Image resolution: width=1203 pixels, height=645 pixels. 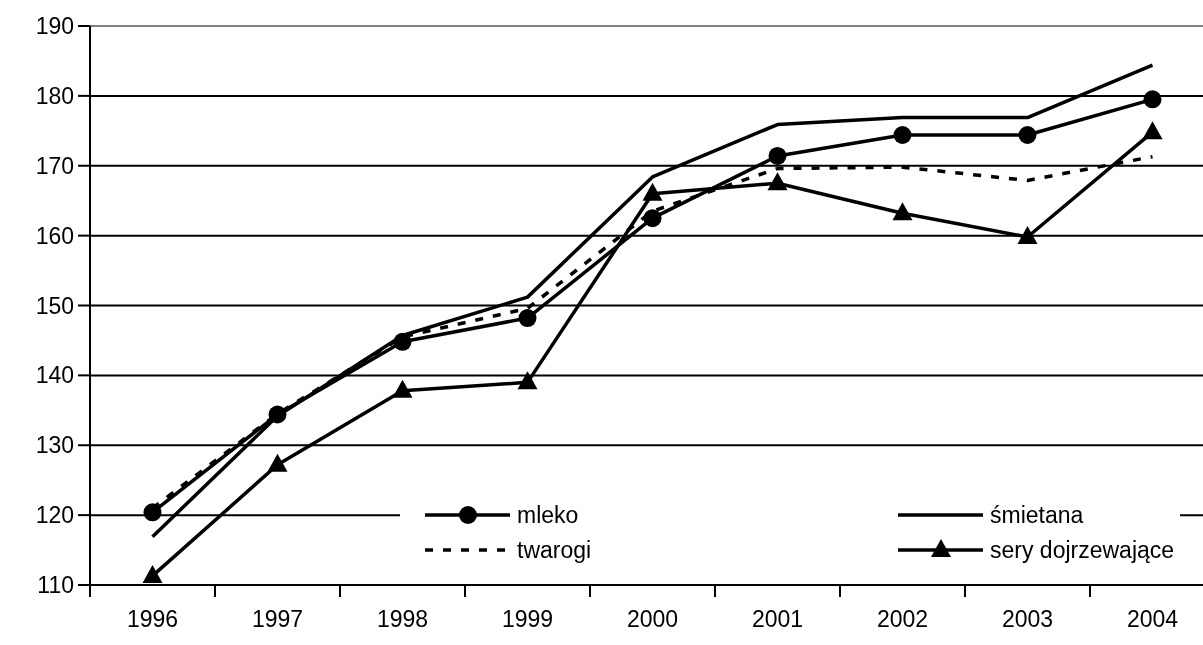 I want to click on y-tick-label: 150, so click(x=54, y=305).